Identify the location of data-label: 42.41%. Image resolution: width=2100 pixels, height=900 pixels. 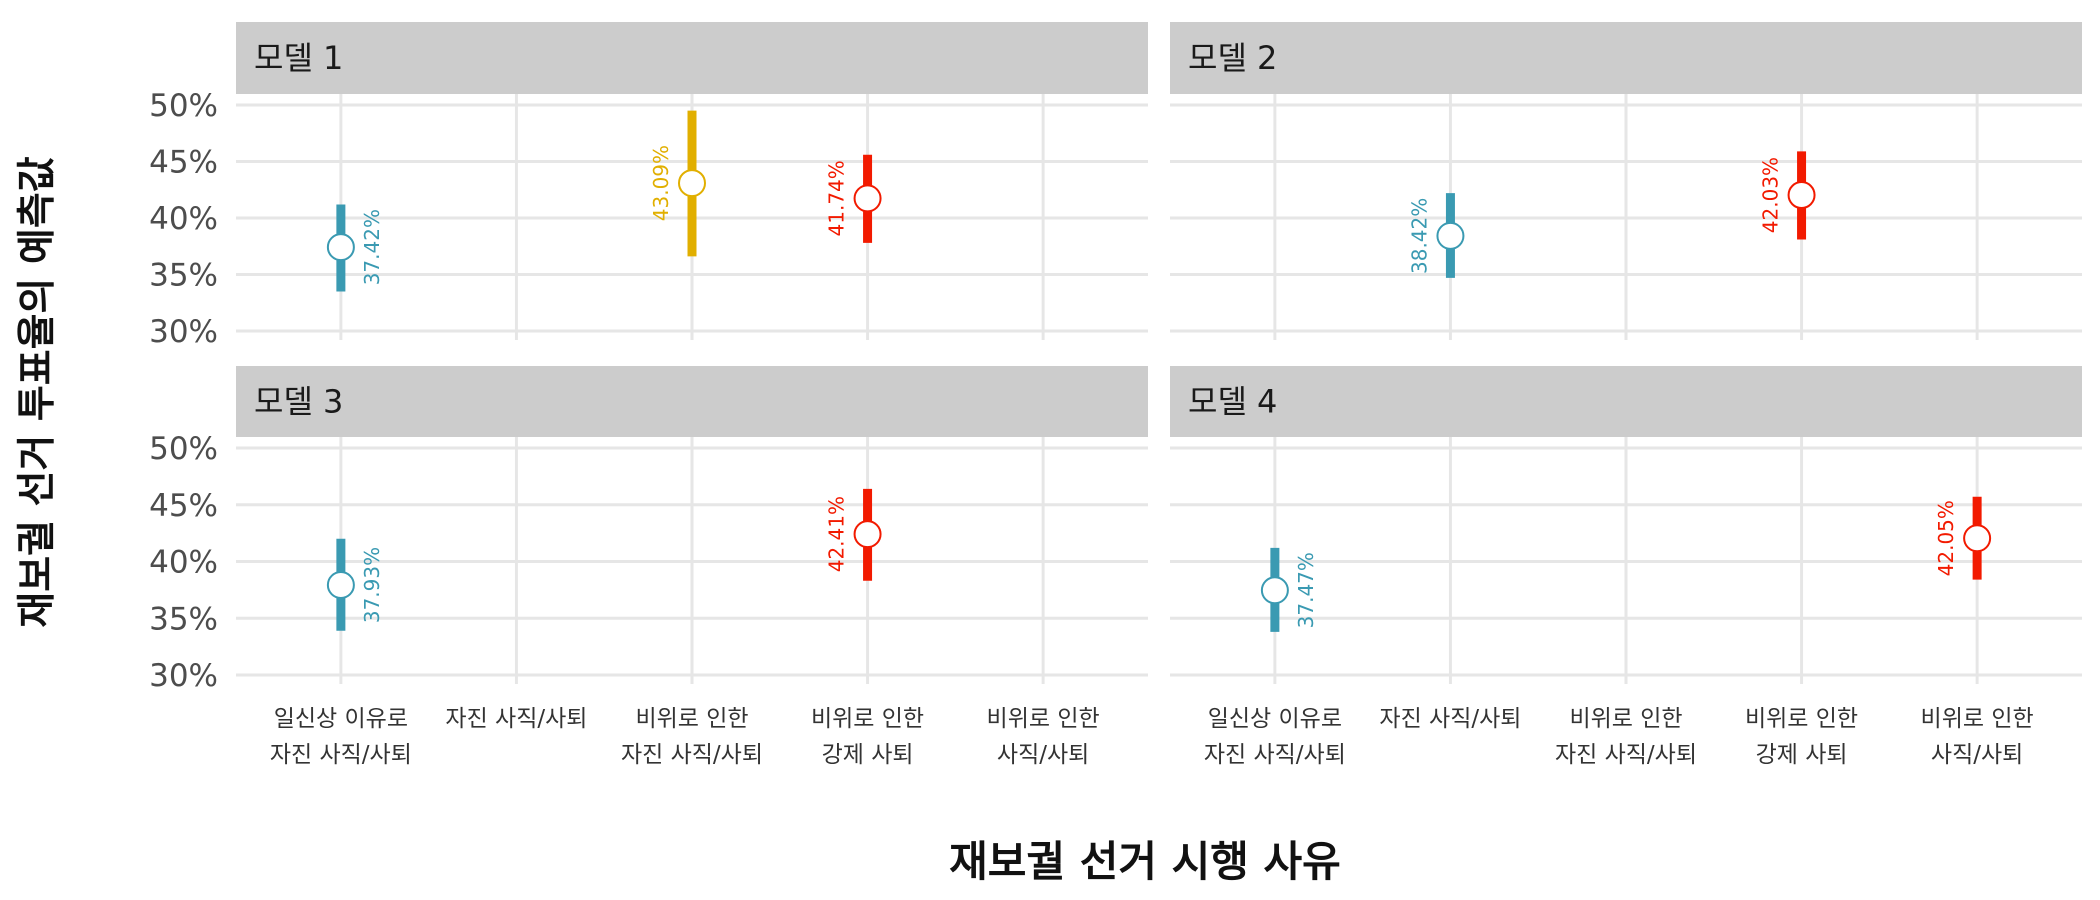
(837, 534).